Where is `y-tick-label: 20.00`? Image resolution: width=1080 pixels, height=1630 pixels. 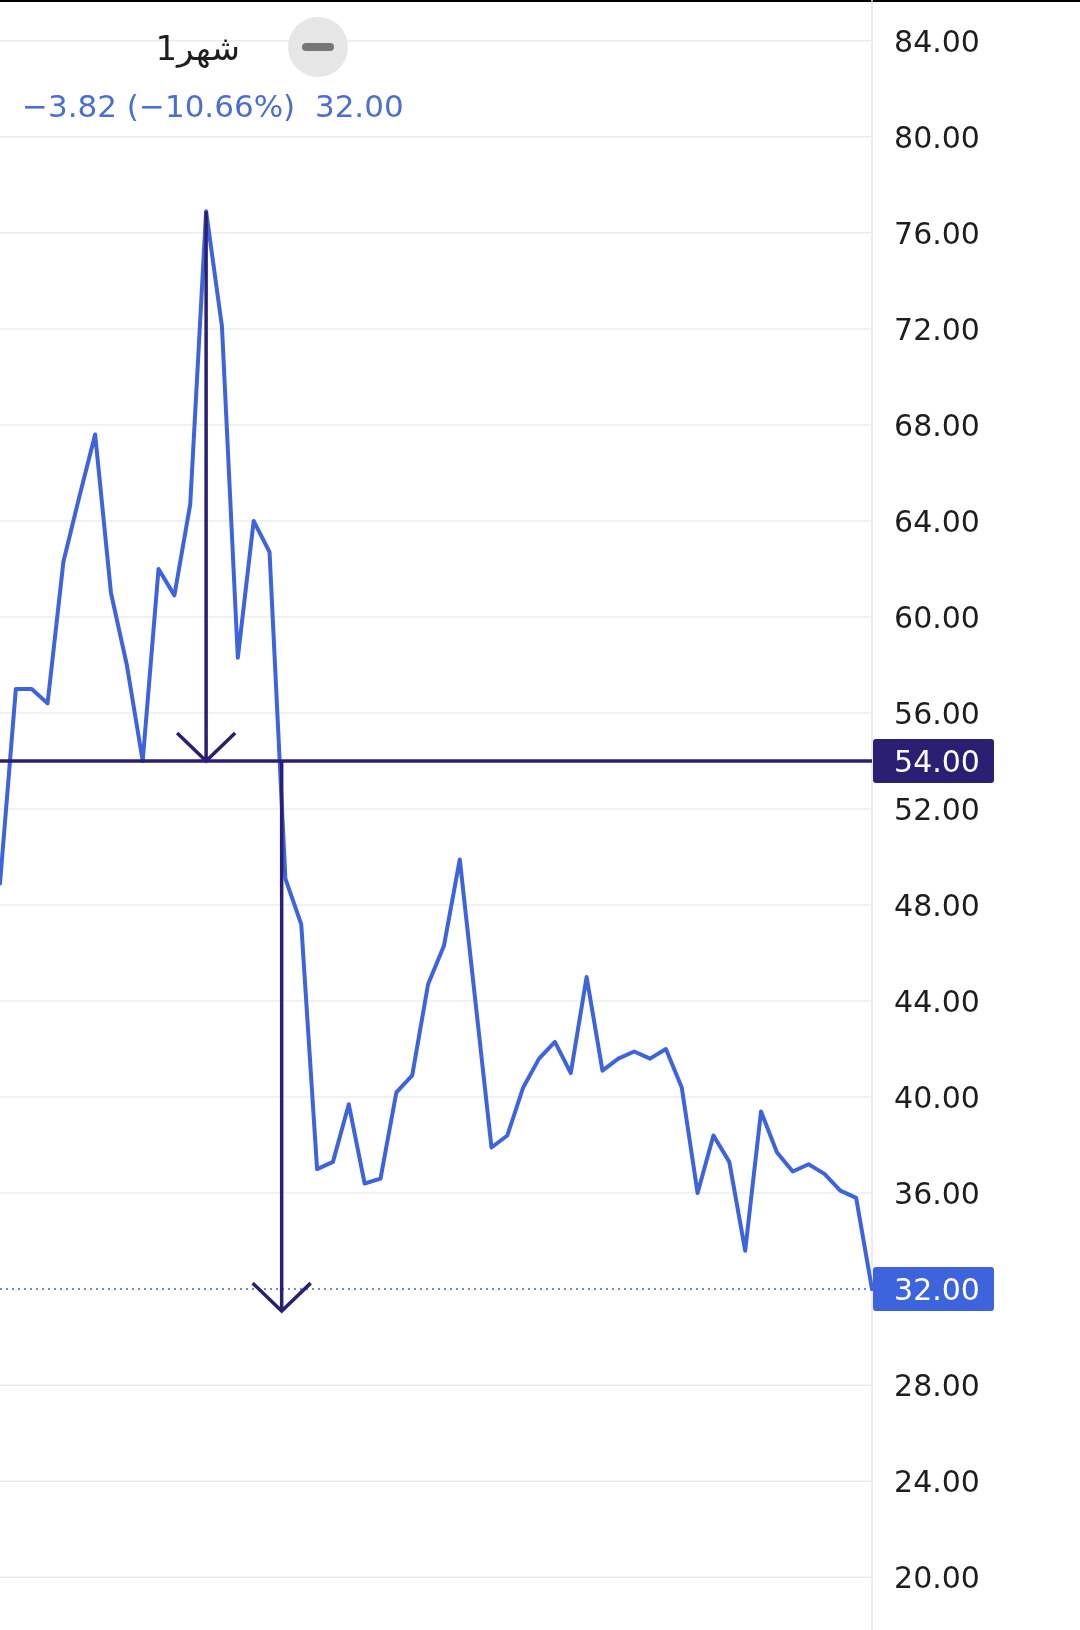
y-tick-label: 20.00 is located at coordinates (937, 1578).